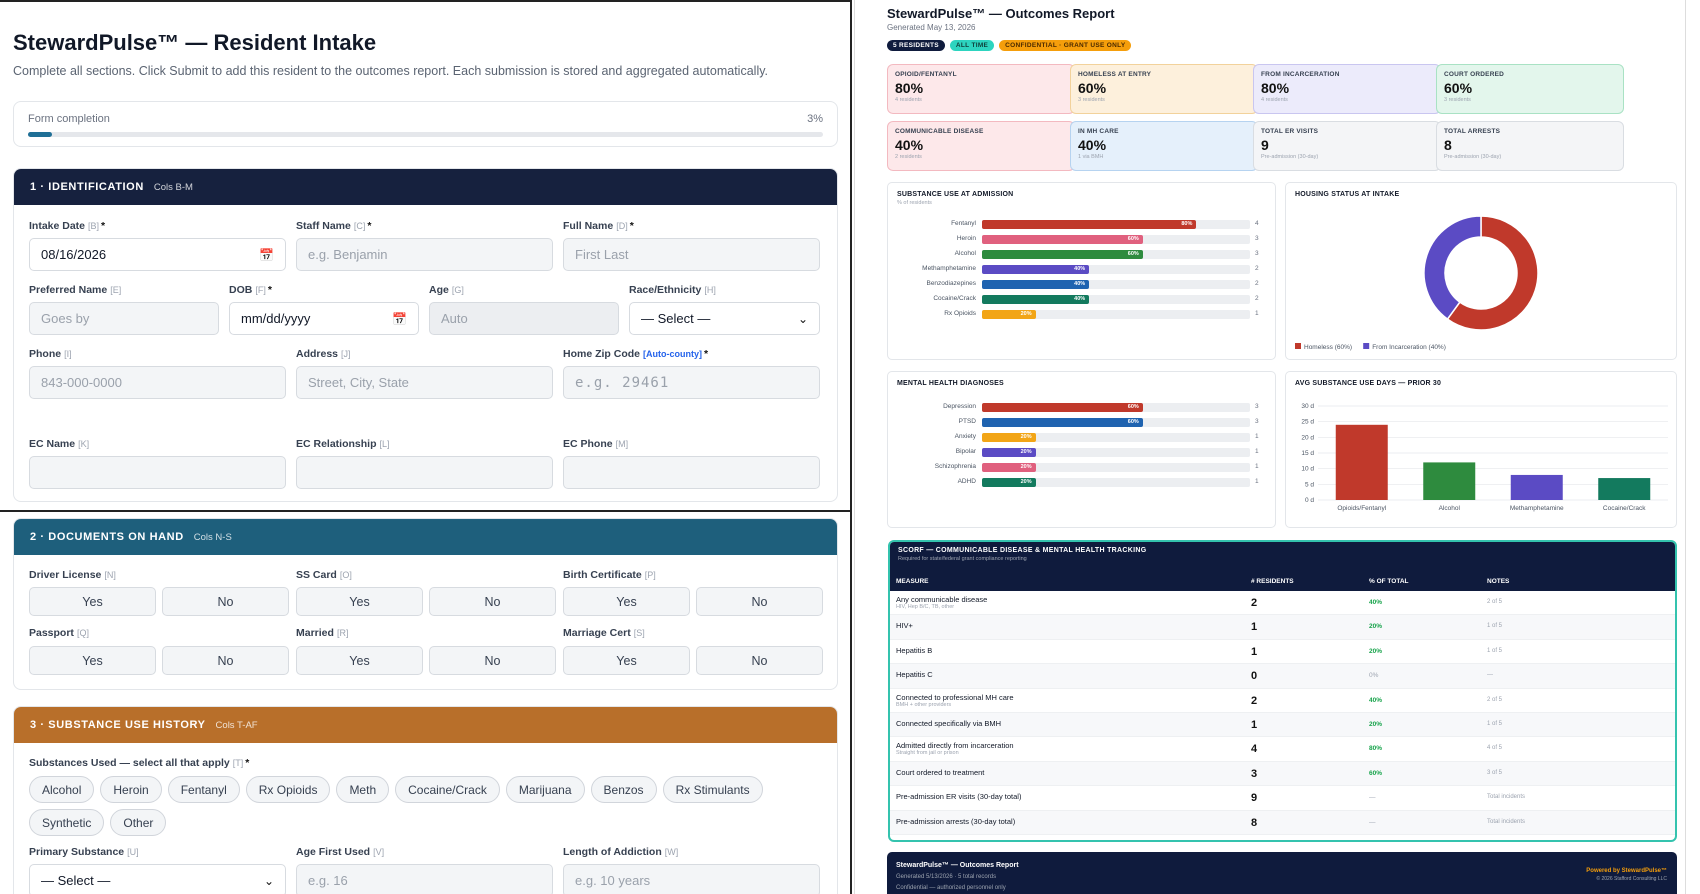 This screenshot has width=1700, height=894. Describe the element at coordinates (965, 253) in the screenshot. I see `bar-label: Alcohol` at that location.